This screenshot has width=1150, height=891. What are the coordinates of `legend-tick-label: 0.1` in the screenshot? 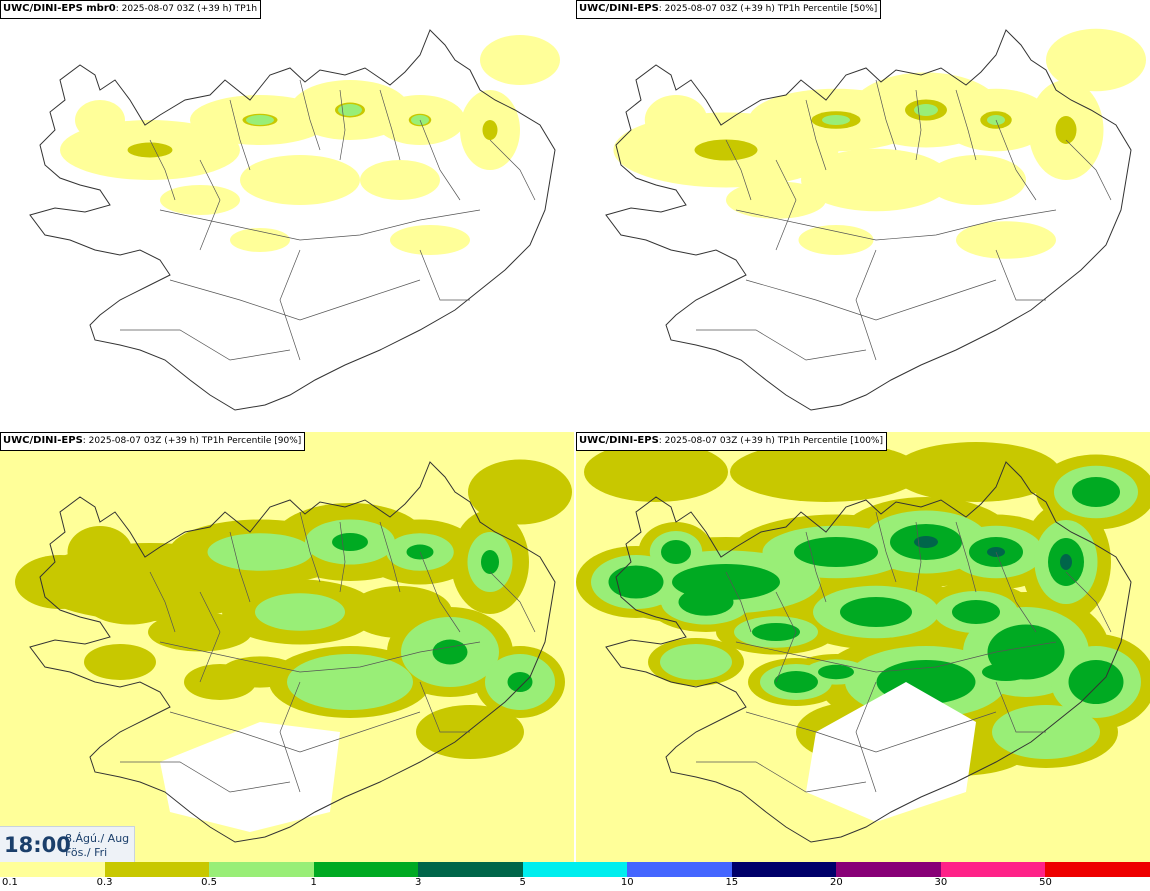 It's located at (10, 882).